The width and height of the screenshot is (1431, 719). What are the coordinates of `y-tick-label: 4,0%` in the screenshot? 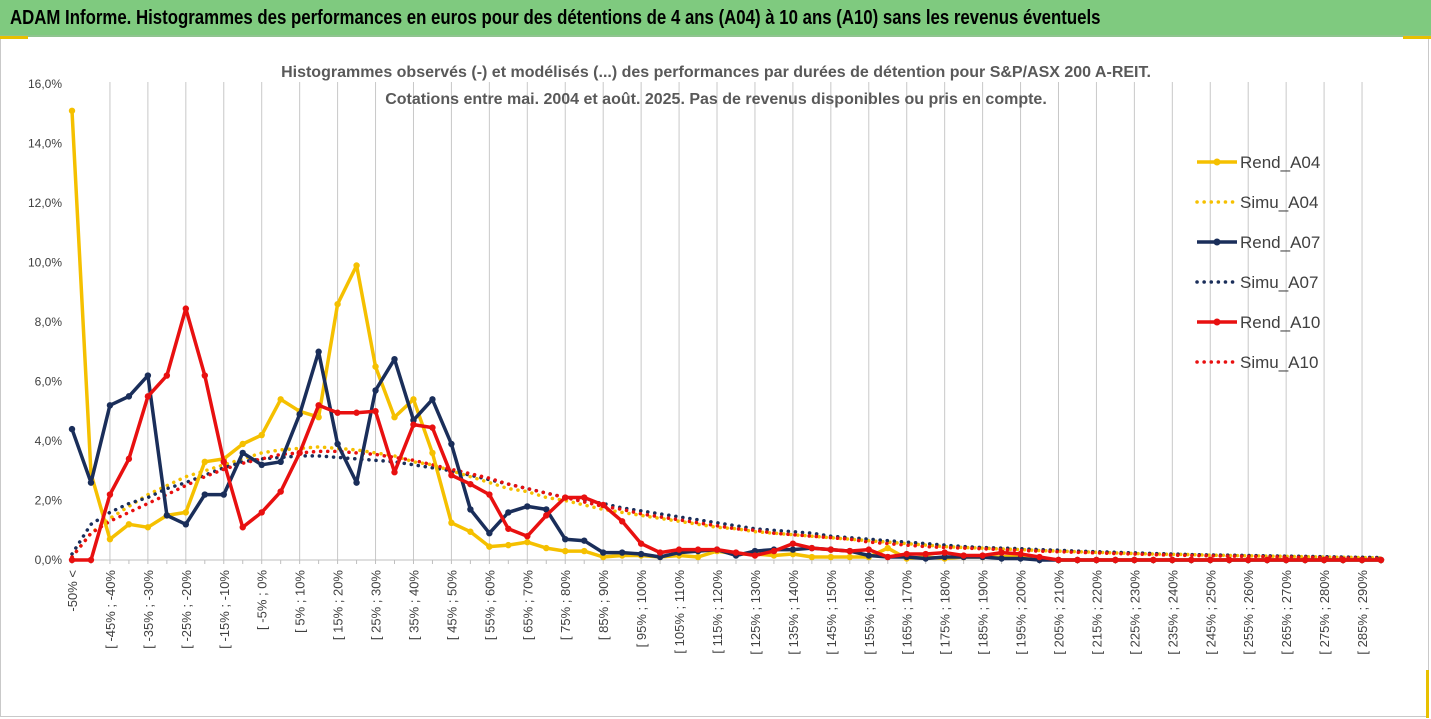 It's located at (49, 441).